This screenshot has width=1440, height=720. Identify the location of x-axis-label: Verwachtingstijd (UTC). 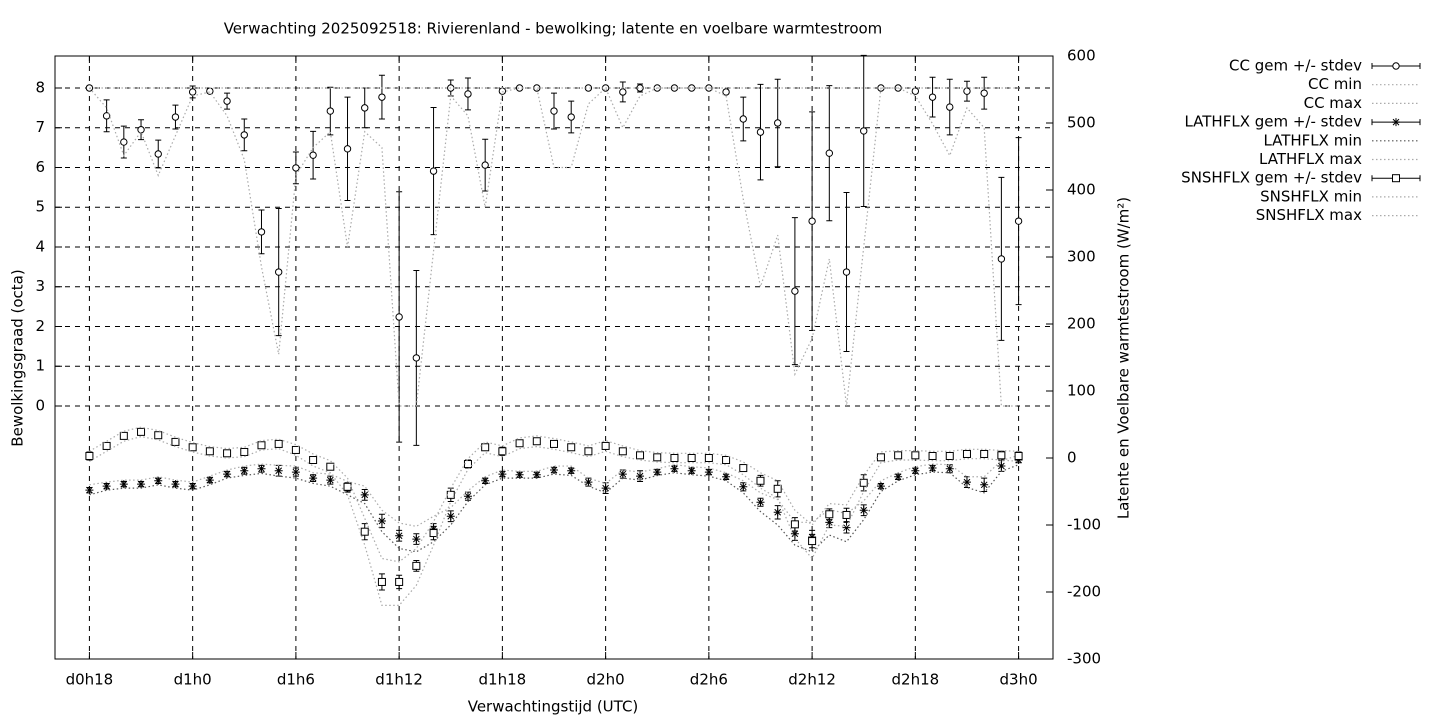
(553, 707).